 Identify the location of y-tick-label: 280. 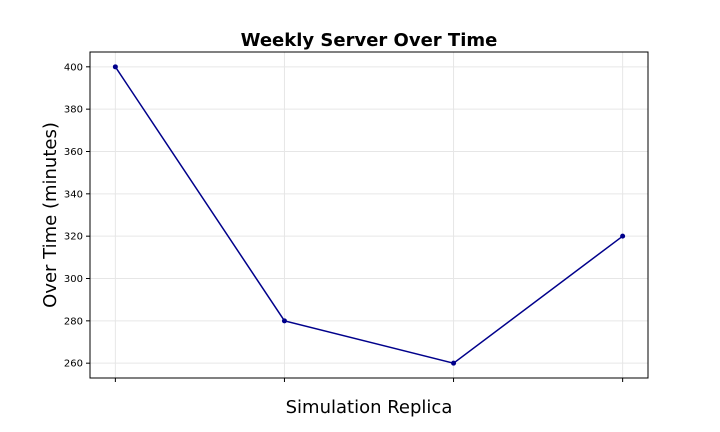
(73, 321).